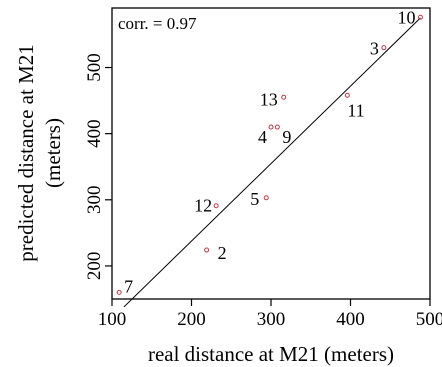 The image size is (442, 367). Describe the element at coordinates (112, 319) in the screenshot. I see `x-tick-label: 100` at that location.